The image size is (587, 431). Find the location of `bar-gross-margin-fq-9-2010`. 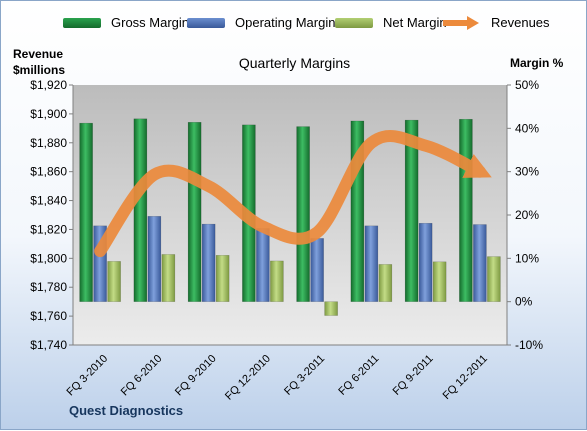

bar-gross-margin-fq-9-2010 is located at coordinates (194, 212).